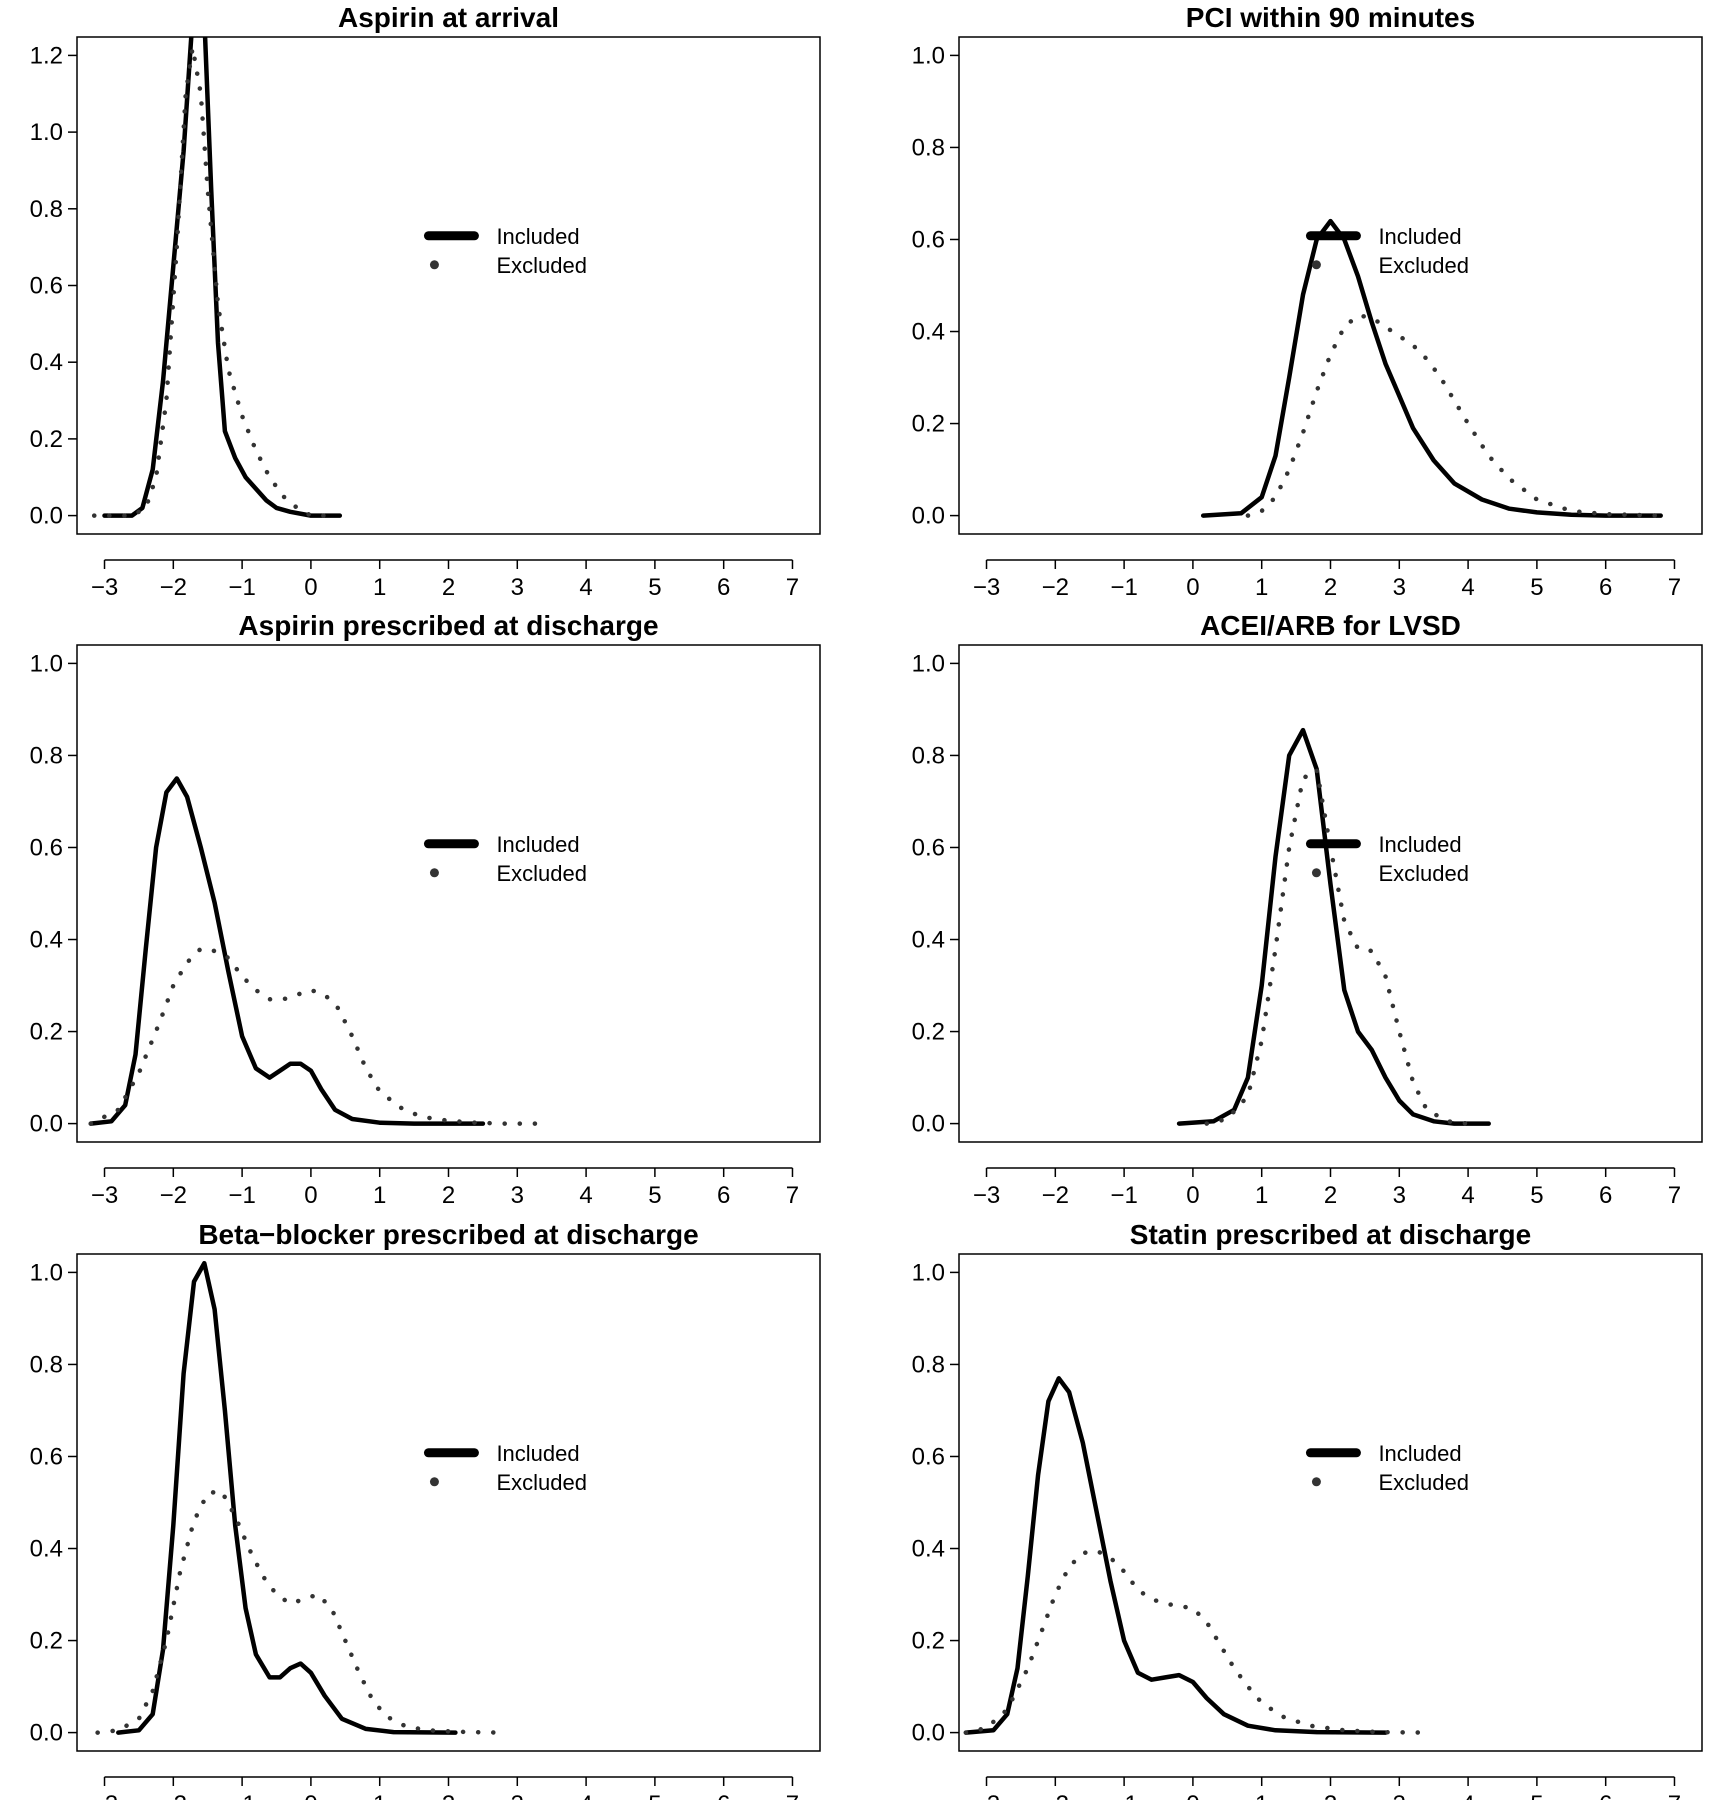 This screenshot has height=1800, width=1716. Describe the element at coordinates (1330, 17) in the screenshot. I see `panel-title: PCI within 90 minutes` at that location.